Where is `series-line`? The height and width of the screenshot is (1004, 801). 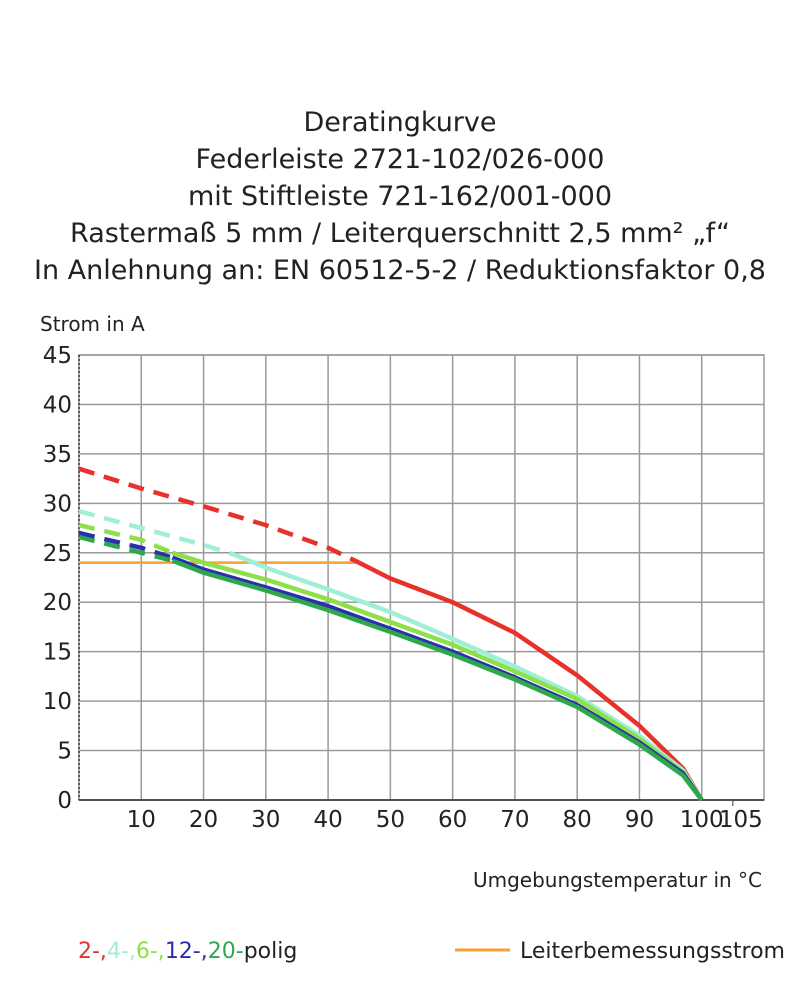 series-line is located at coordinates (531, 681).